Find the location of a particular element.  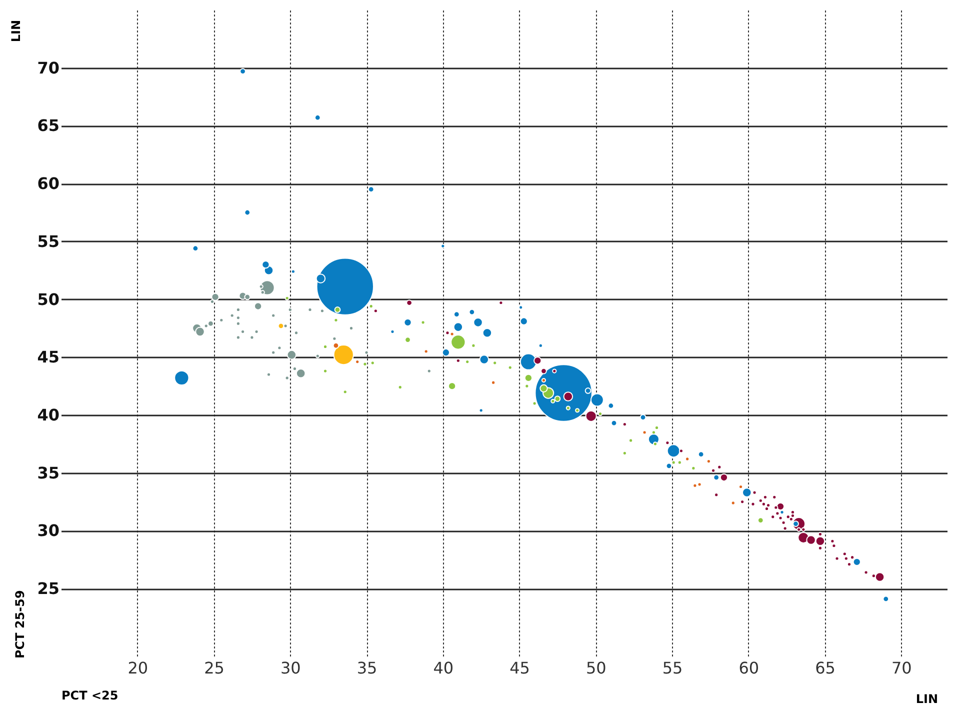

x-tick-label: 50 is located at coordinates (596, 668).